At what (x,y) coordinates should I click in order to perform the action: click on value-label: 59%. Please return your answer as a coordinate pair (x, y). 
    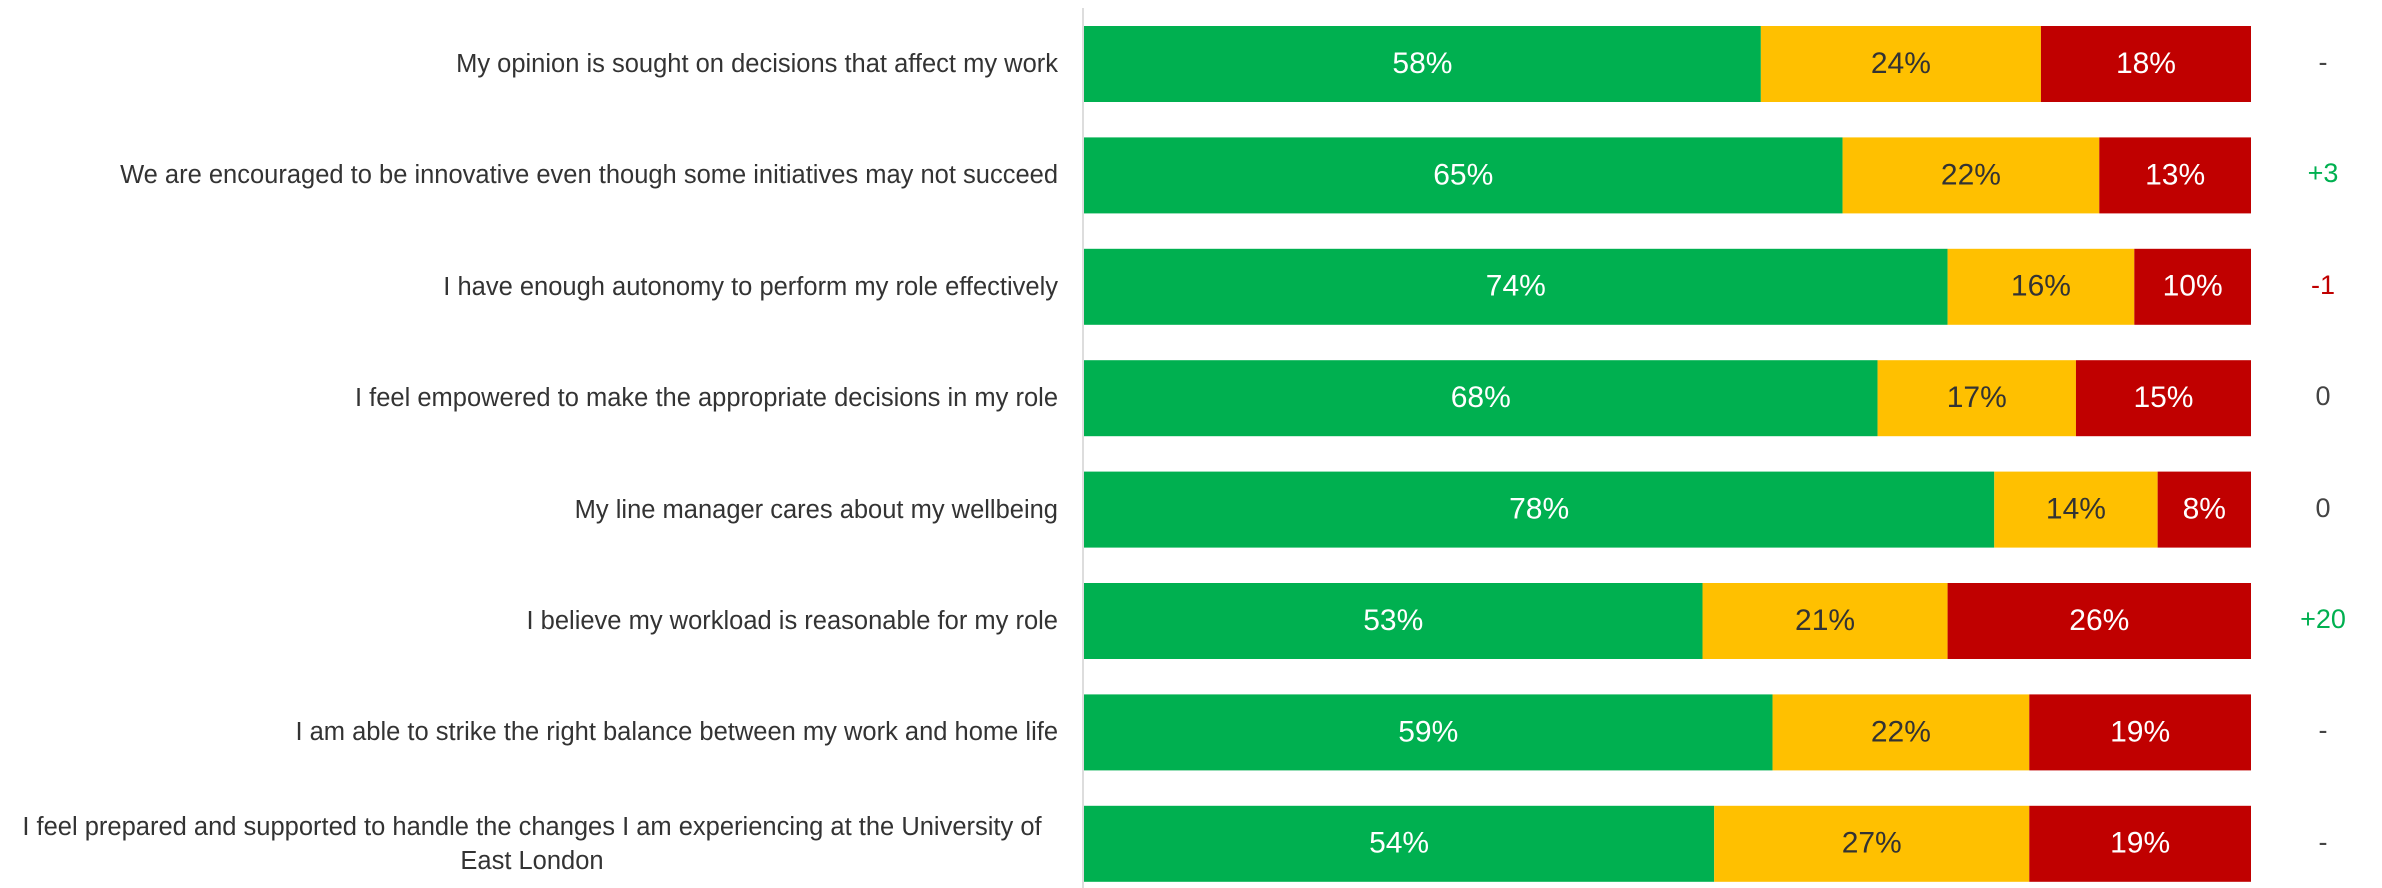
    Looking at the image, I should click on (1428, 731).